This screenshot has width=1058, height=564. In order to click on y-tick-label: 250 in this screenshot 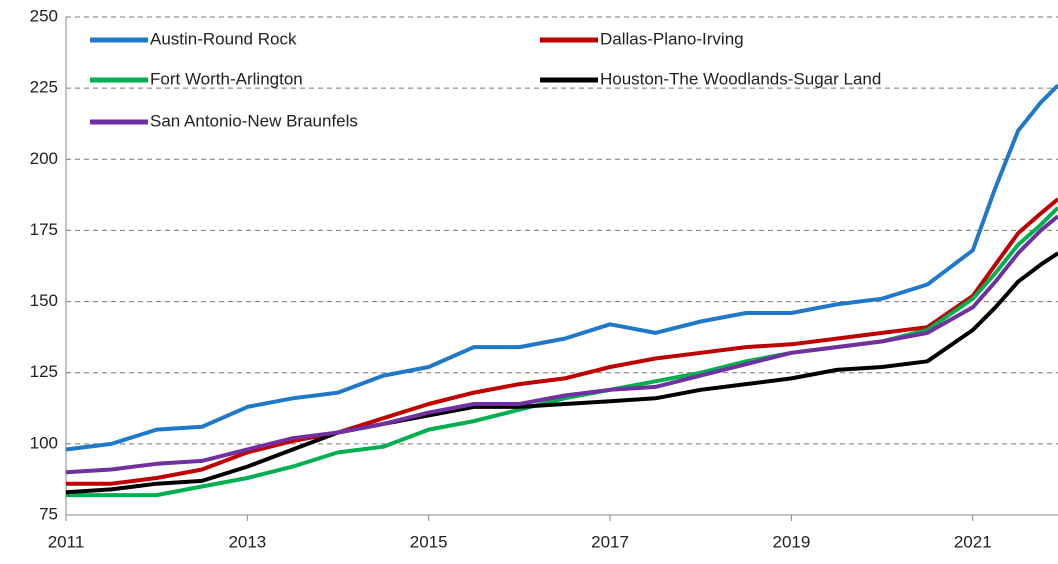, I will do `click(44, 15)`.